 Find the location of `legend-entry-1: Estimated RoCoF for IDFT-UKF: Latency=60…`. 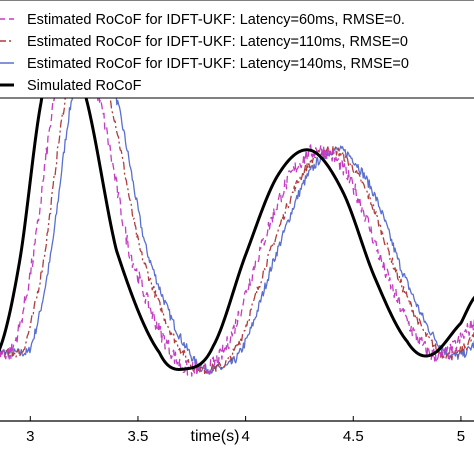

legend-entry-1: Estimated RoCoF for IDFT-UKF: Latency=60… is located at coordinates (216, 20).